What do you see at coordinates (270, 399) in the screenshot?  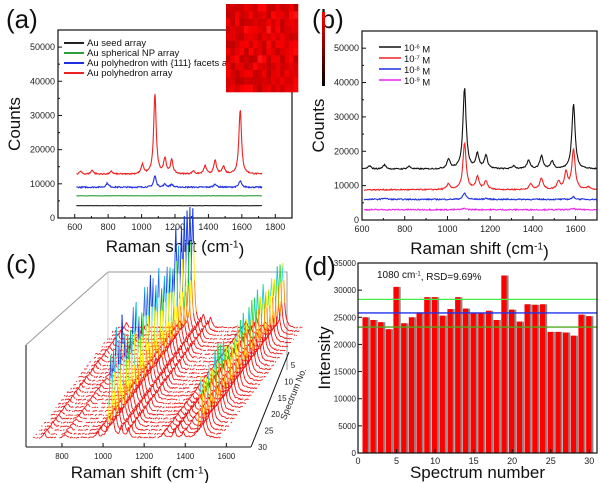 I see `depth-axis` at bounding box center [270, 399].